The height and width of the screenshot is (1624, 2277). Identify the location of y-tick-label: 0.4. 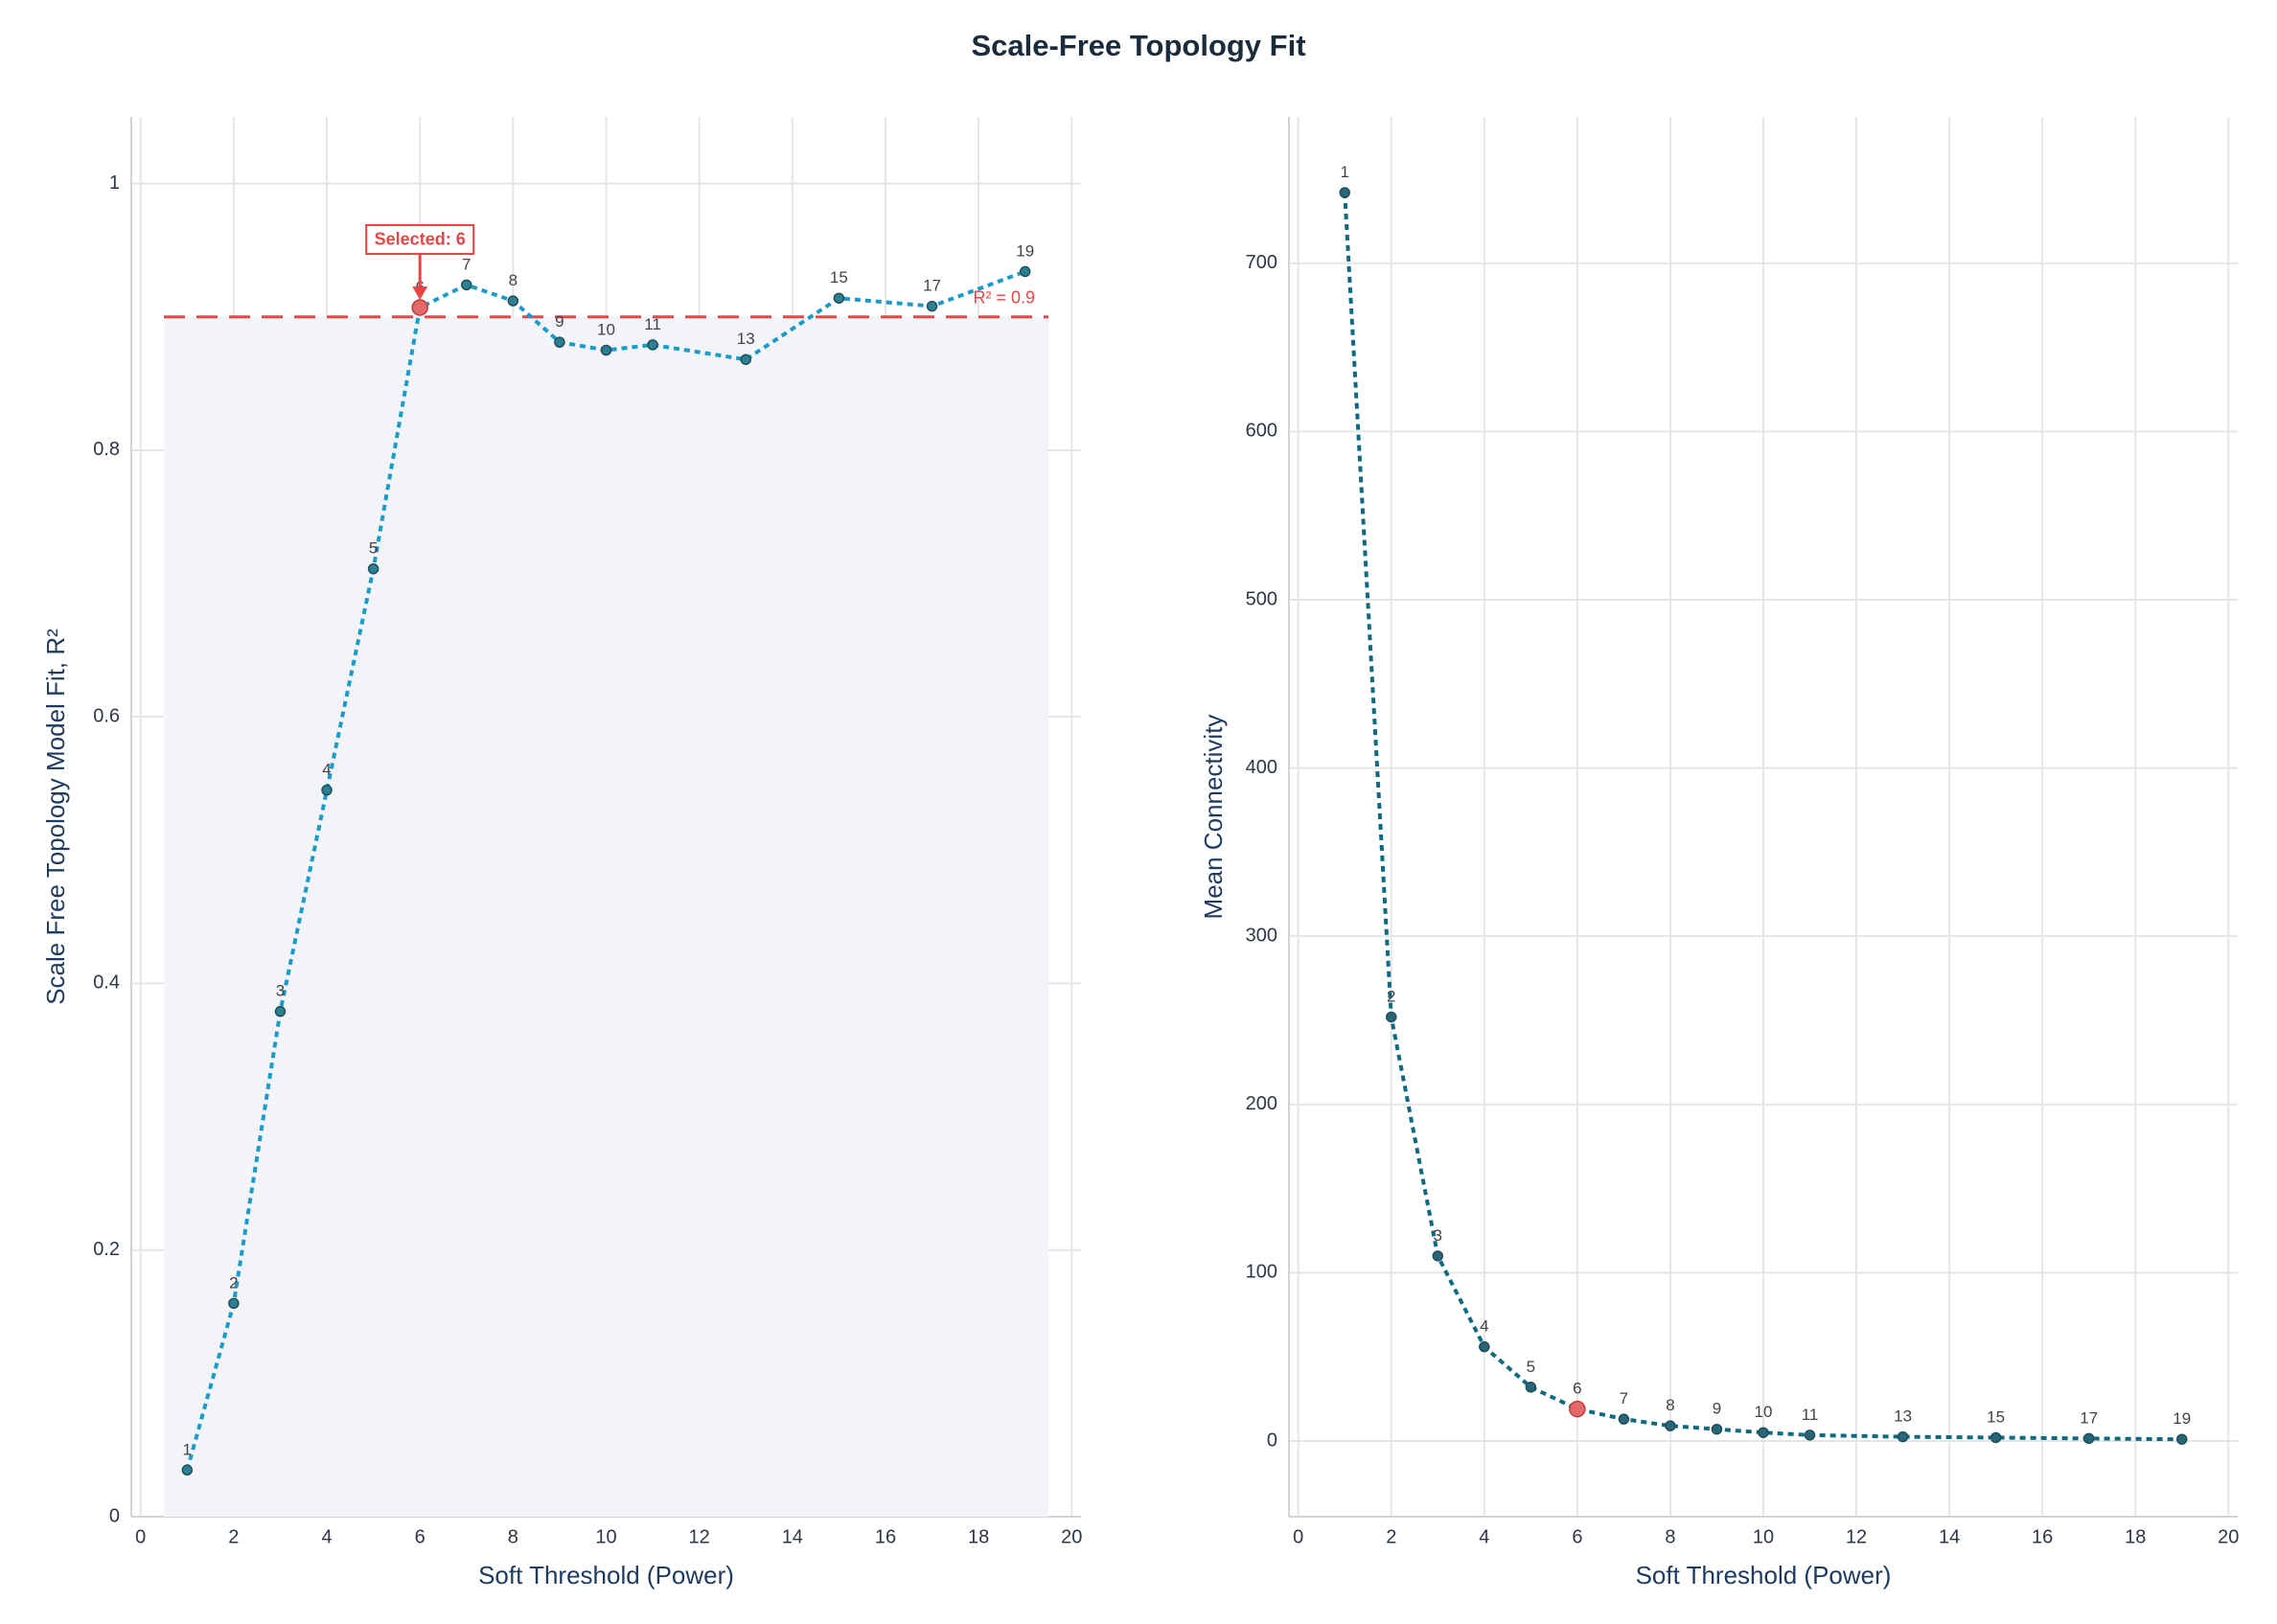
(106, 983).